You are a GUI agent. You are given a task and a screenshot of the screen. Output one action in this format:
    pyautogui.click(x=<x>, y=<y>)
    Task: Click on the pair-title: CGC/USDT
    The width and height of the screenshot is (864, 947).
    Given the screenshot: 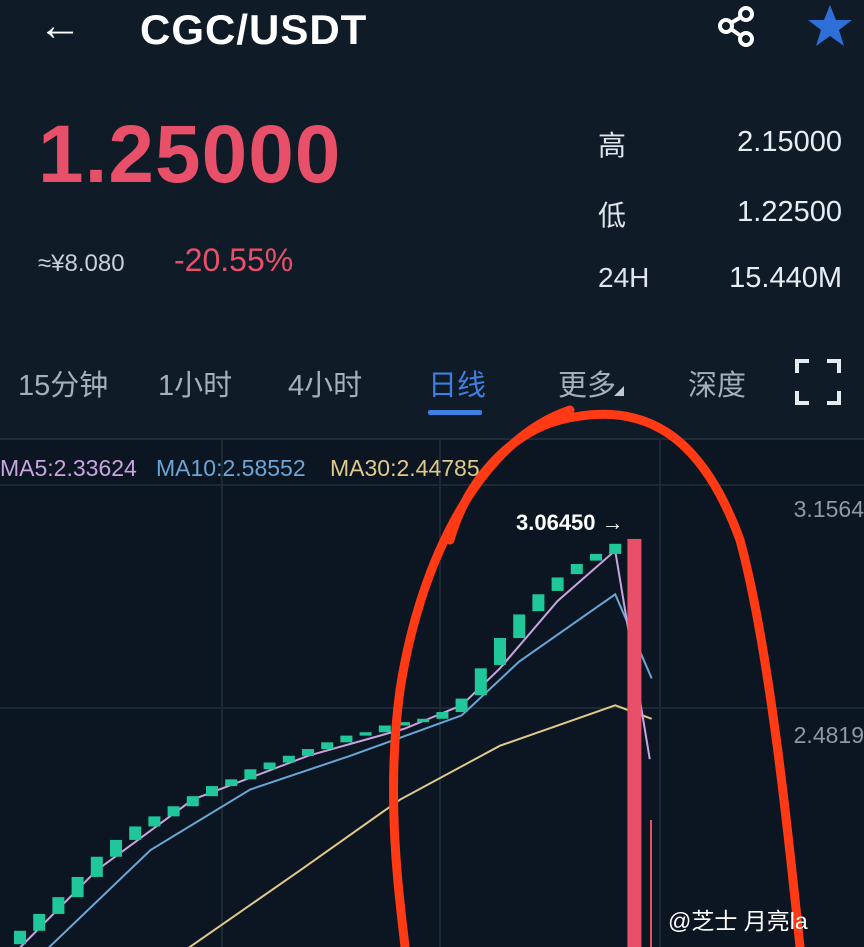 What is the action you would take?
    pyautogui.click(x=254, y=29)
    